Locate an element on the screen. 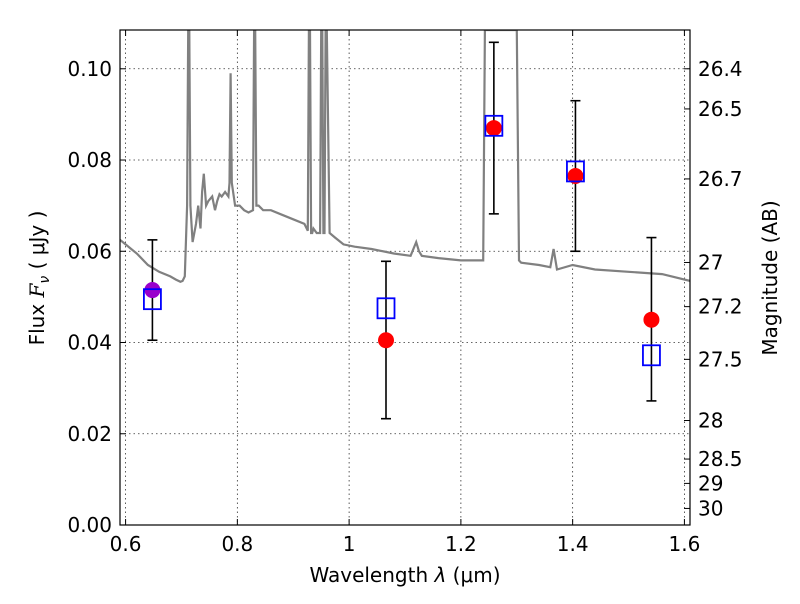 This screenshot has width=800, height=604. x-tick-label: 1.2 is located at coordinates (461, 544).